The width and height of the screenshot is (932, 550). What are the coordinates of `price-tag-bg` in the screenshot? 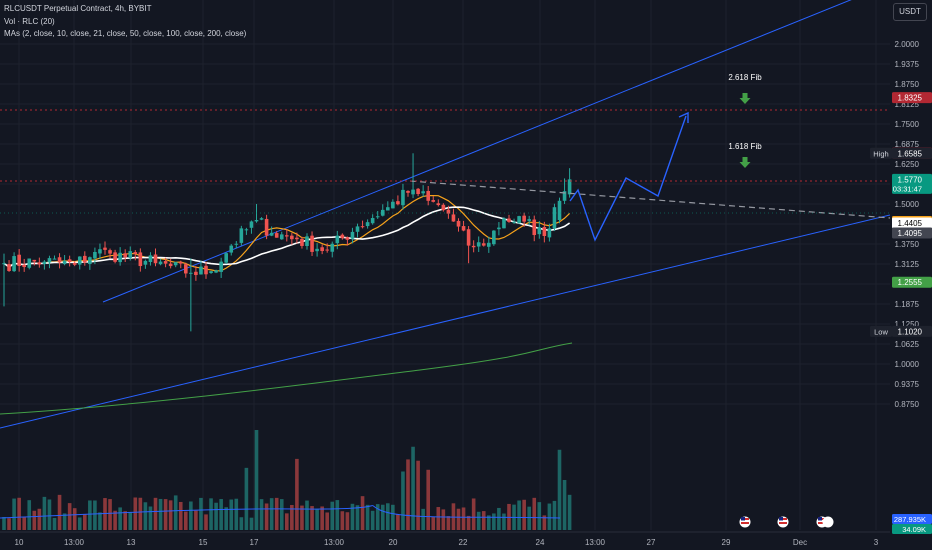 It's located at (912, 98).